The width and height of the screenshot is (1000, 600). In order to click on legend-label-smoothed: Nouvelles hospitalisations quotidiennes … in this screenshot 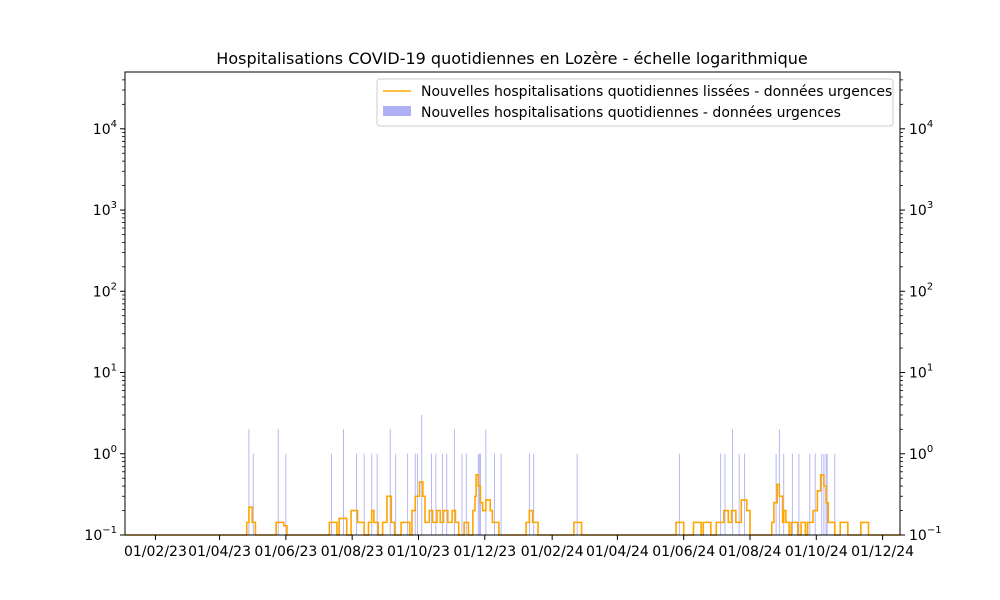, I will do `click(656, 92)`.